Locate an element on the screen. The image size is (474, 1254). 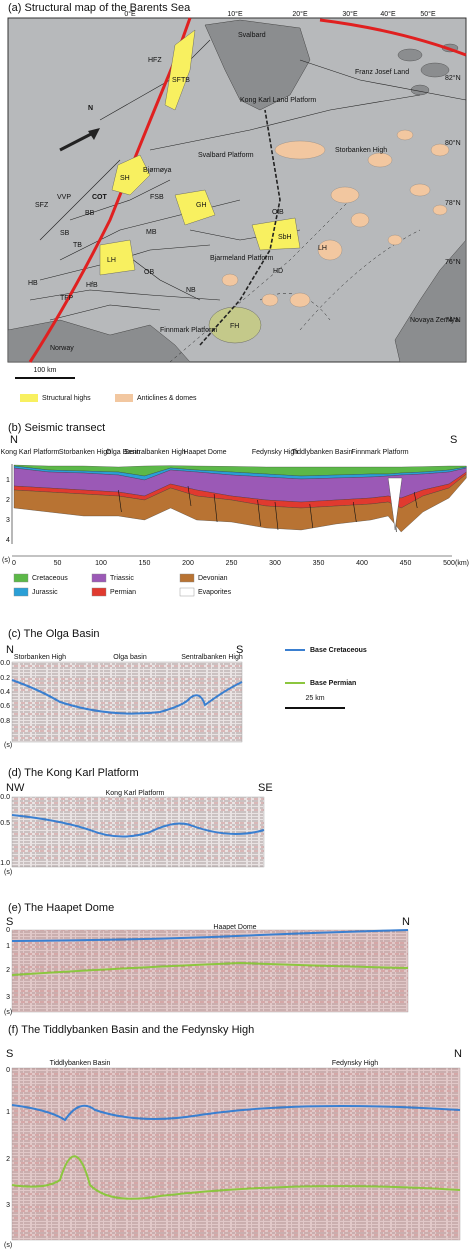
strata is located at coordinates (240, 503).